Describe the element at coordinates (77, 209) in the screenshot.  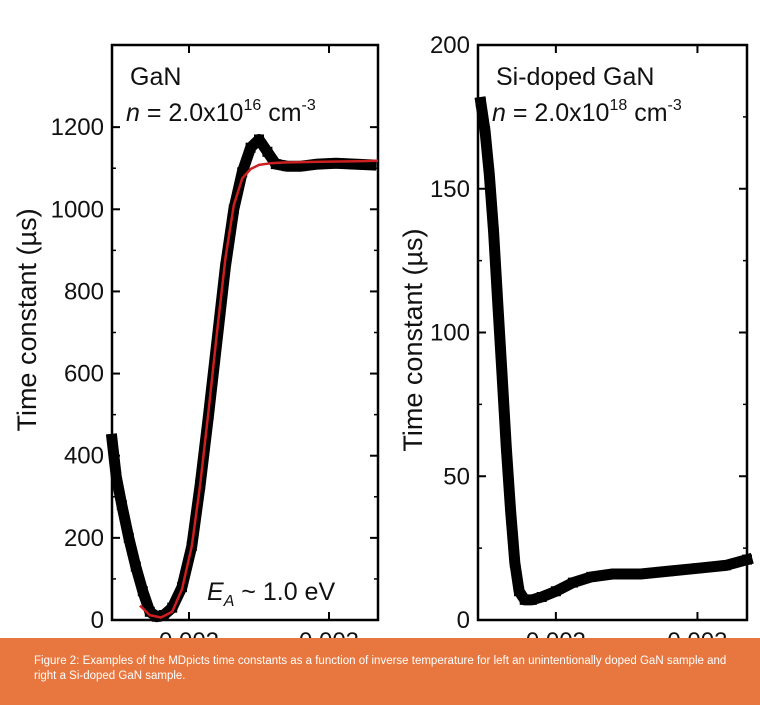
I see `y-tick-label: 1000` at that location.